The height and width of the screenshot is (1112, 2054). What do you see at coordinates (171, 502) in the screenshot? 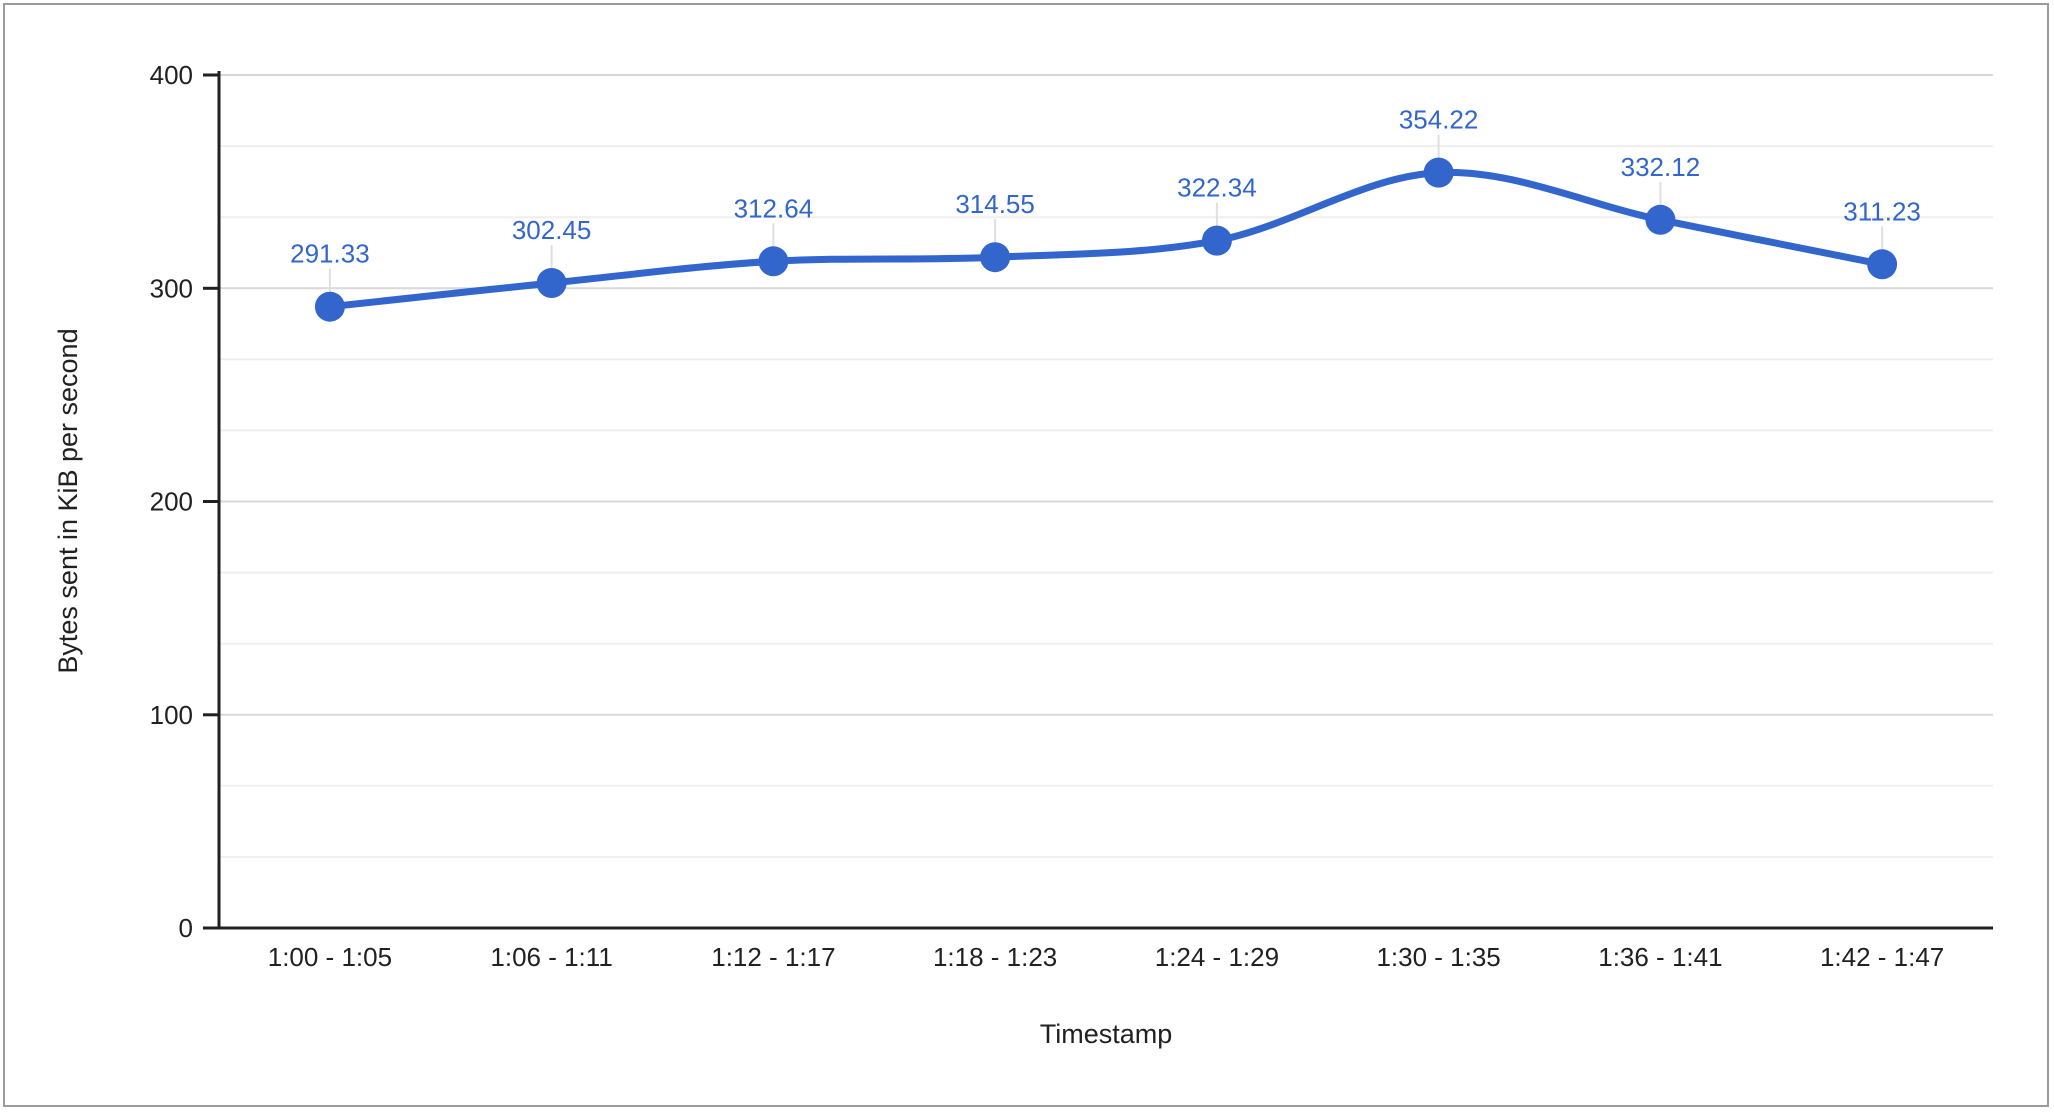
I see `y-axis-tick-label: 200` at bounding box center [171, 502].